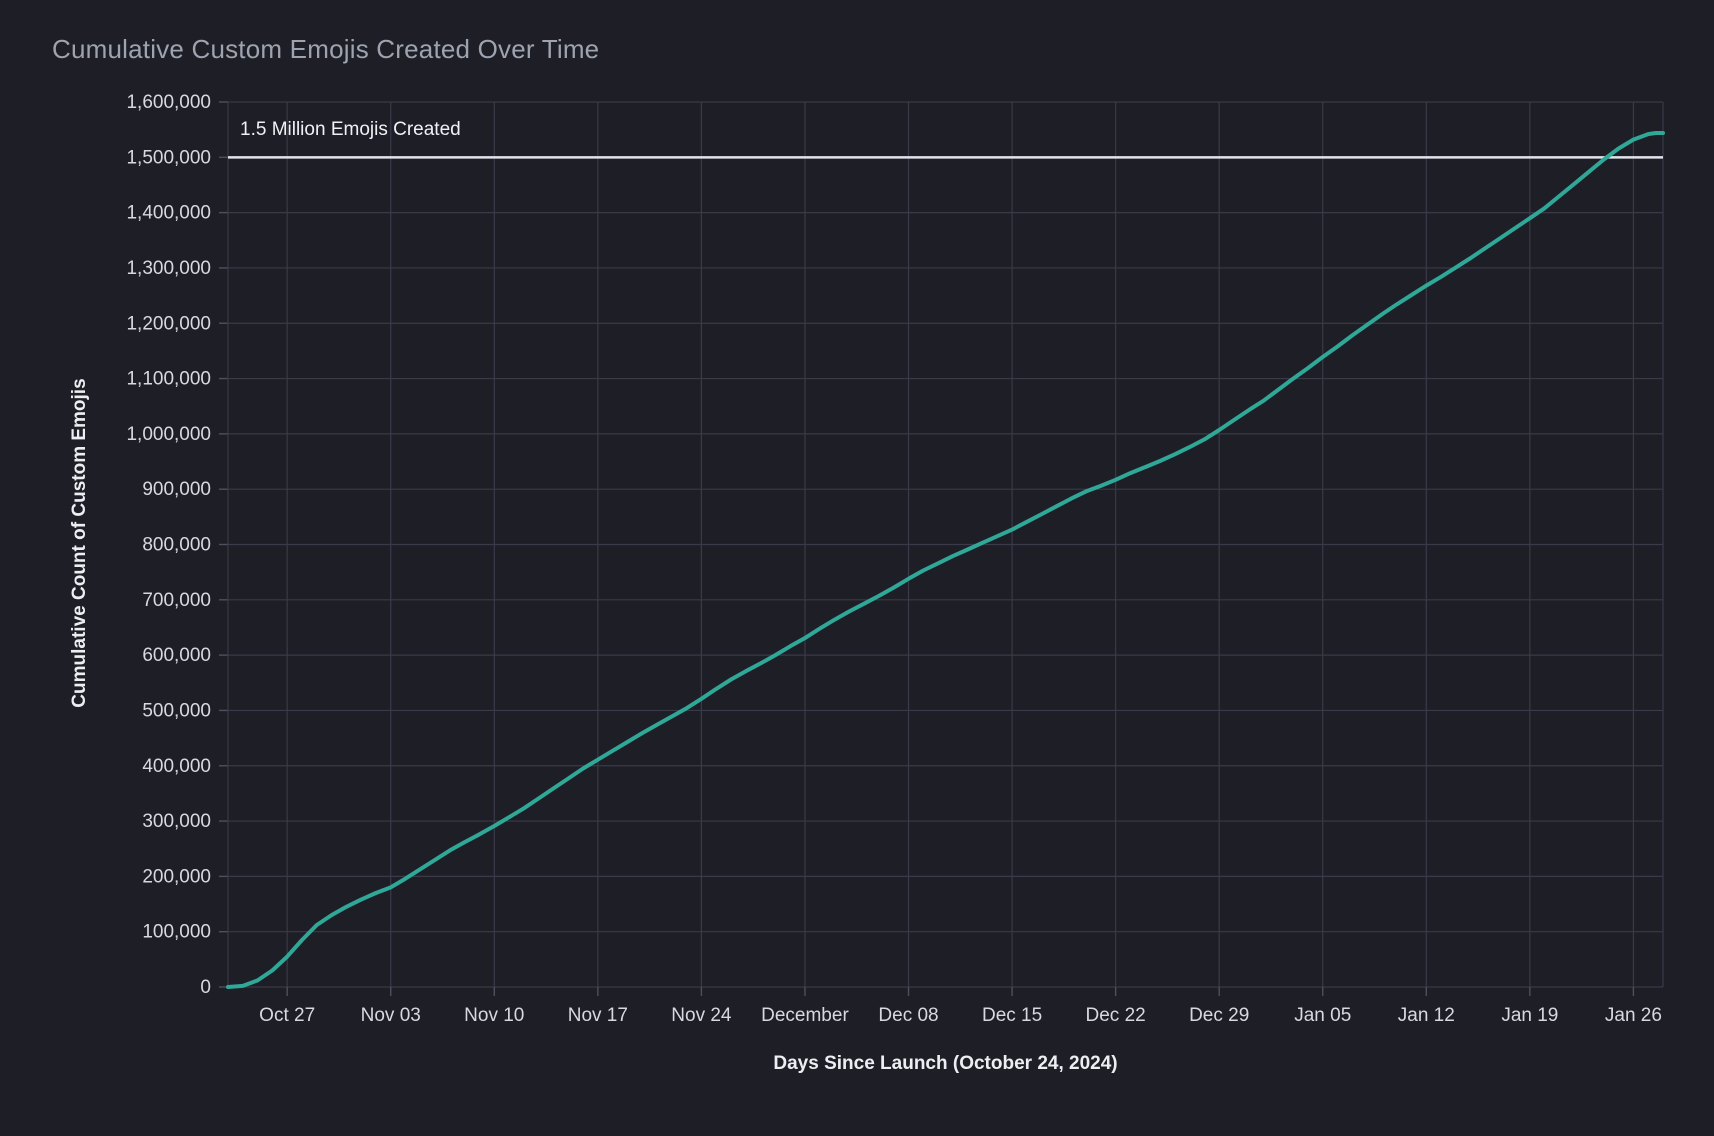 The height and width of the screenshot is (1136, 1714). I want to click on y-tick-label: 300,000, so click(176, 821).